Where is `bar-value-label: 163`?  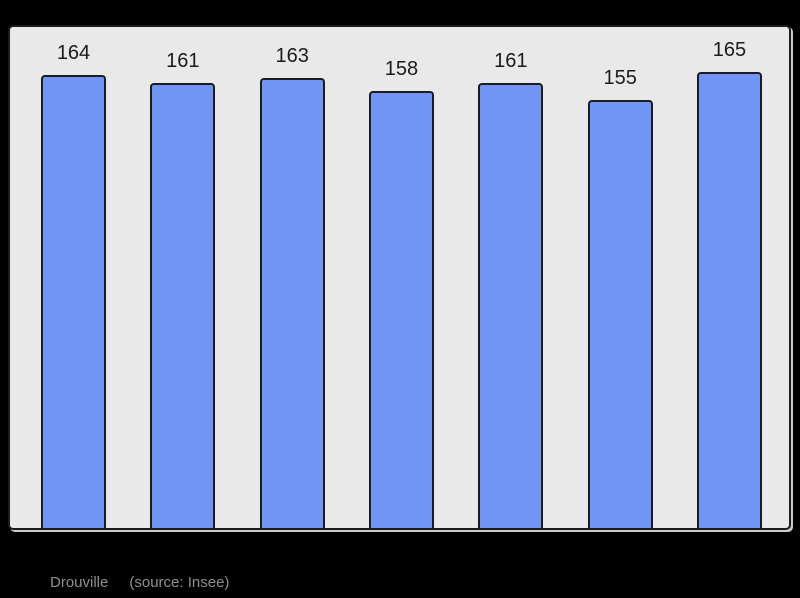 bar-value-label: 163 is located at coordinates (292, 56).